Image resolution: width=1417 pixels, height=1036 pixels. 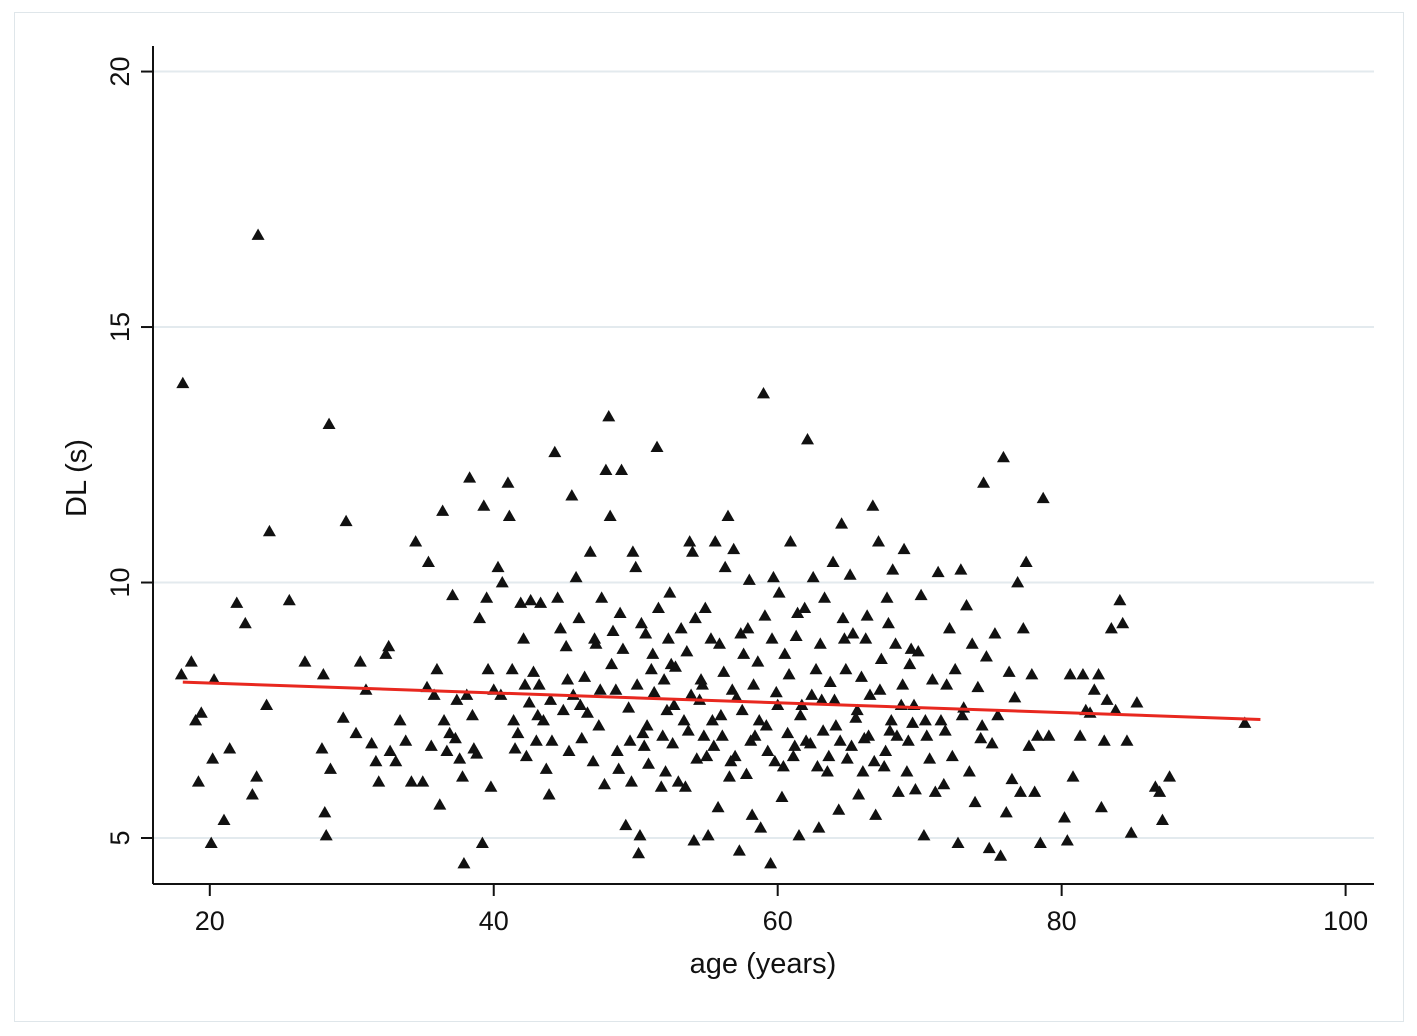 I want to click on x-axis-title: age (years), so click(x=763, y=964).